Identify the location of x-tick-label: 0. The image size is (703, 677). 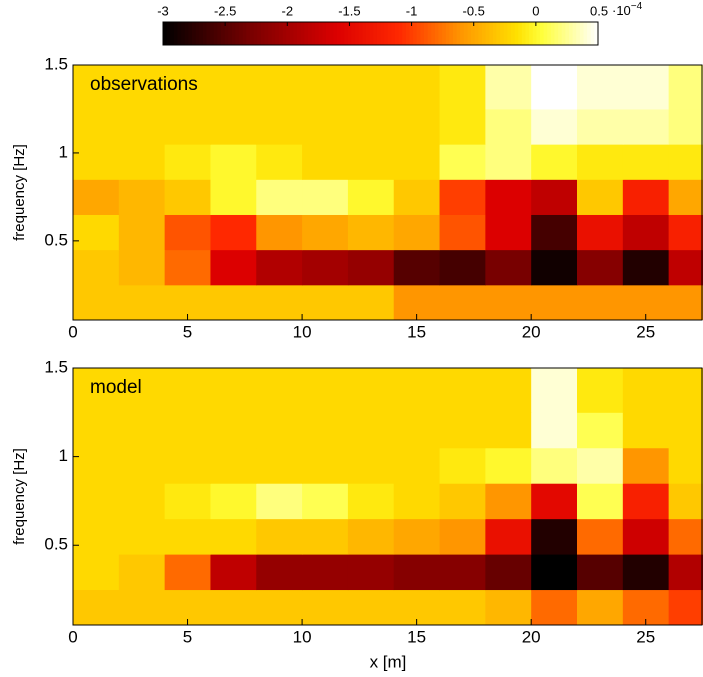
(72, 636).